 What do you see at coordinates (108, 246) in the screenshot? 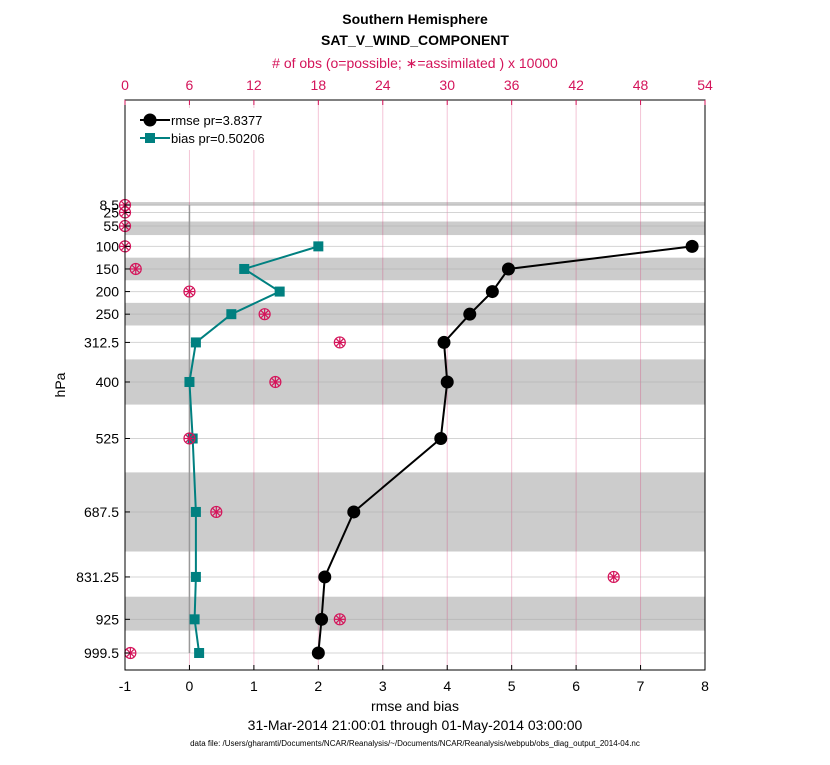
I see `y-tick-label: 100` at bounding box center [108, 246].